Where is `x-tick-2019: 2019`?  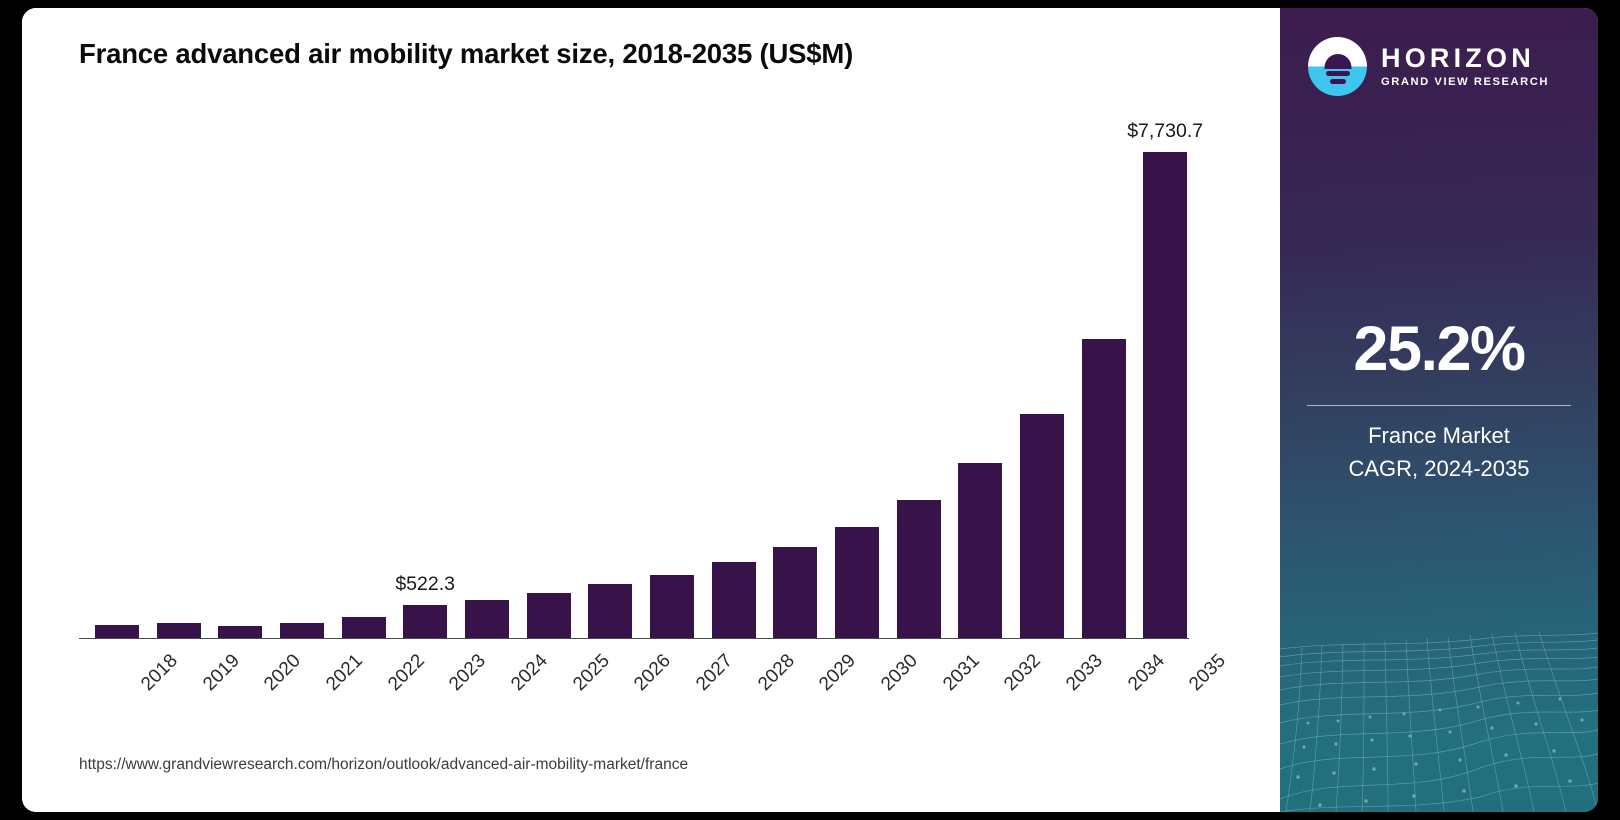
x-tick-2019: 2019 is located at coordinates (221, 672).